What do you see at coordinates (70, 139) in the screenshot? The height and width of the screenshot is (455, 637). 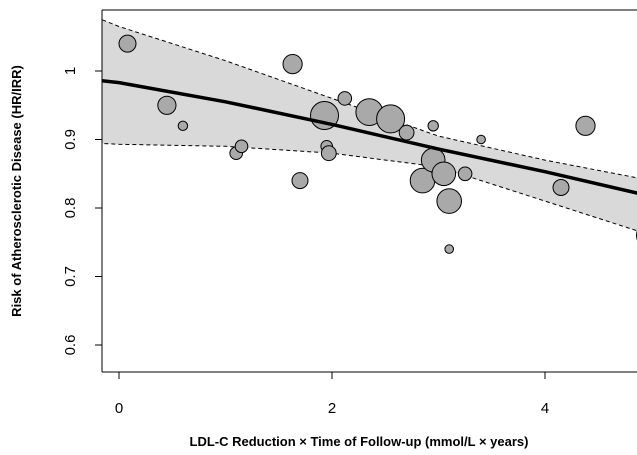 I see `y-tick-label: 0.9` at bounding box center [70, 139].